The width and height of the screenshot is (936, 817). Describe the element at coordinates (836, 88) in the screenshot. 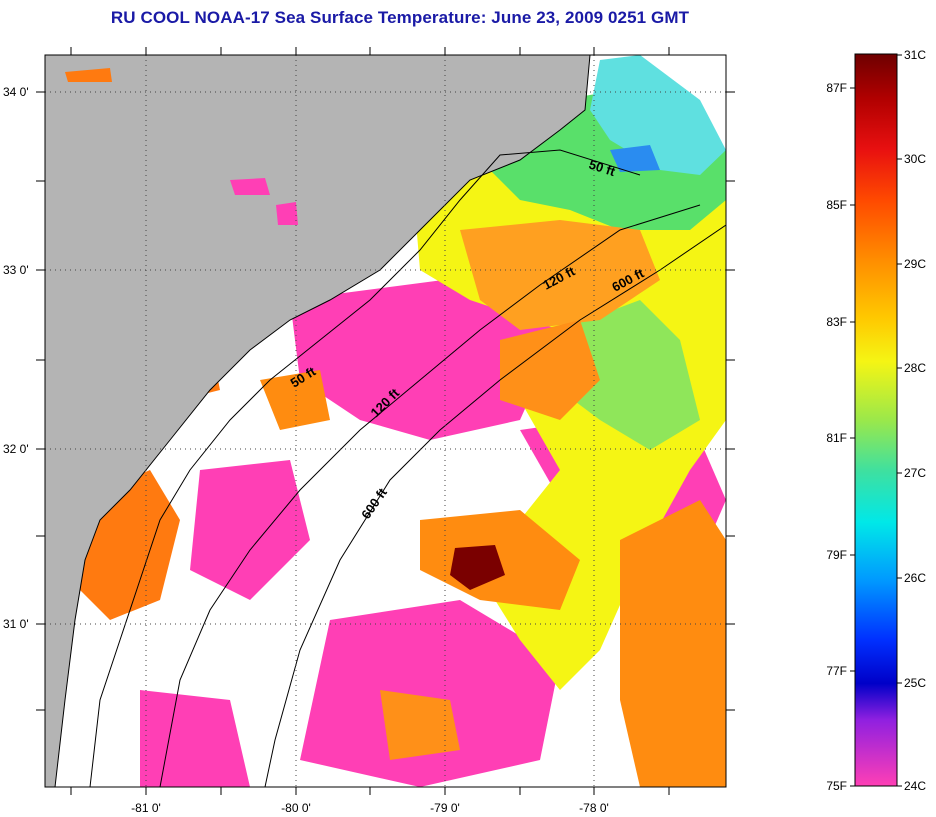

I see `cb-fahrenheit-87: 87F` at that location.